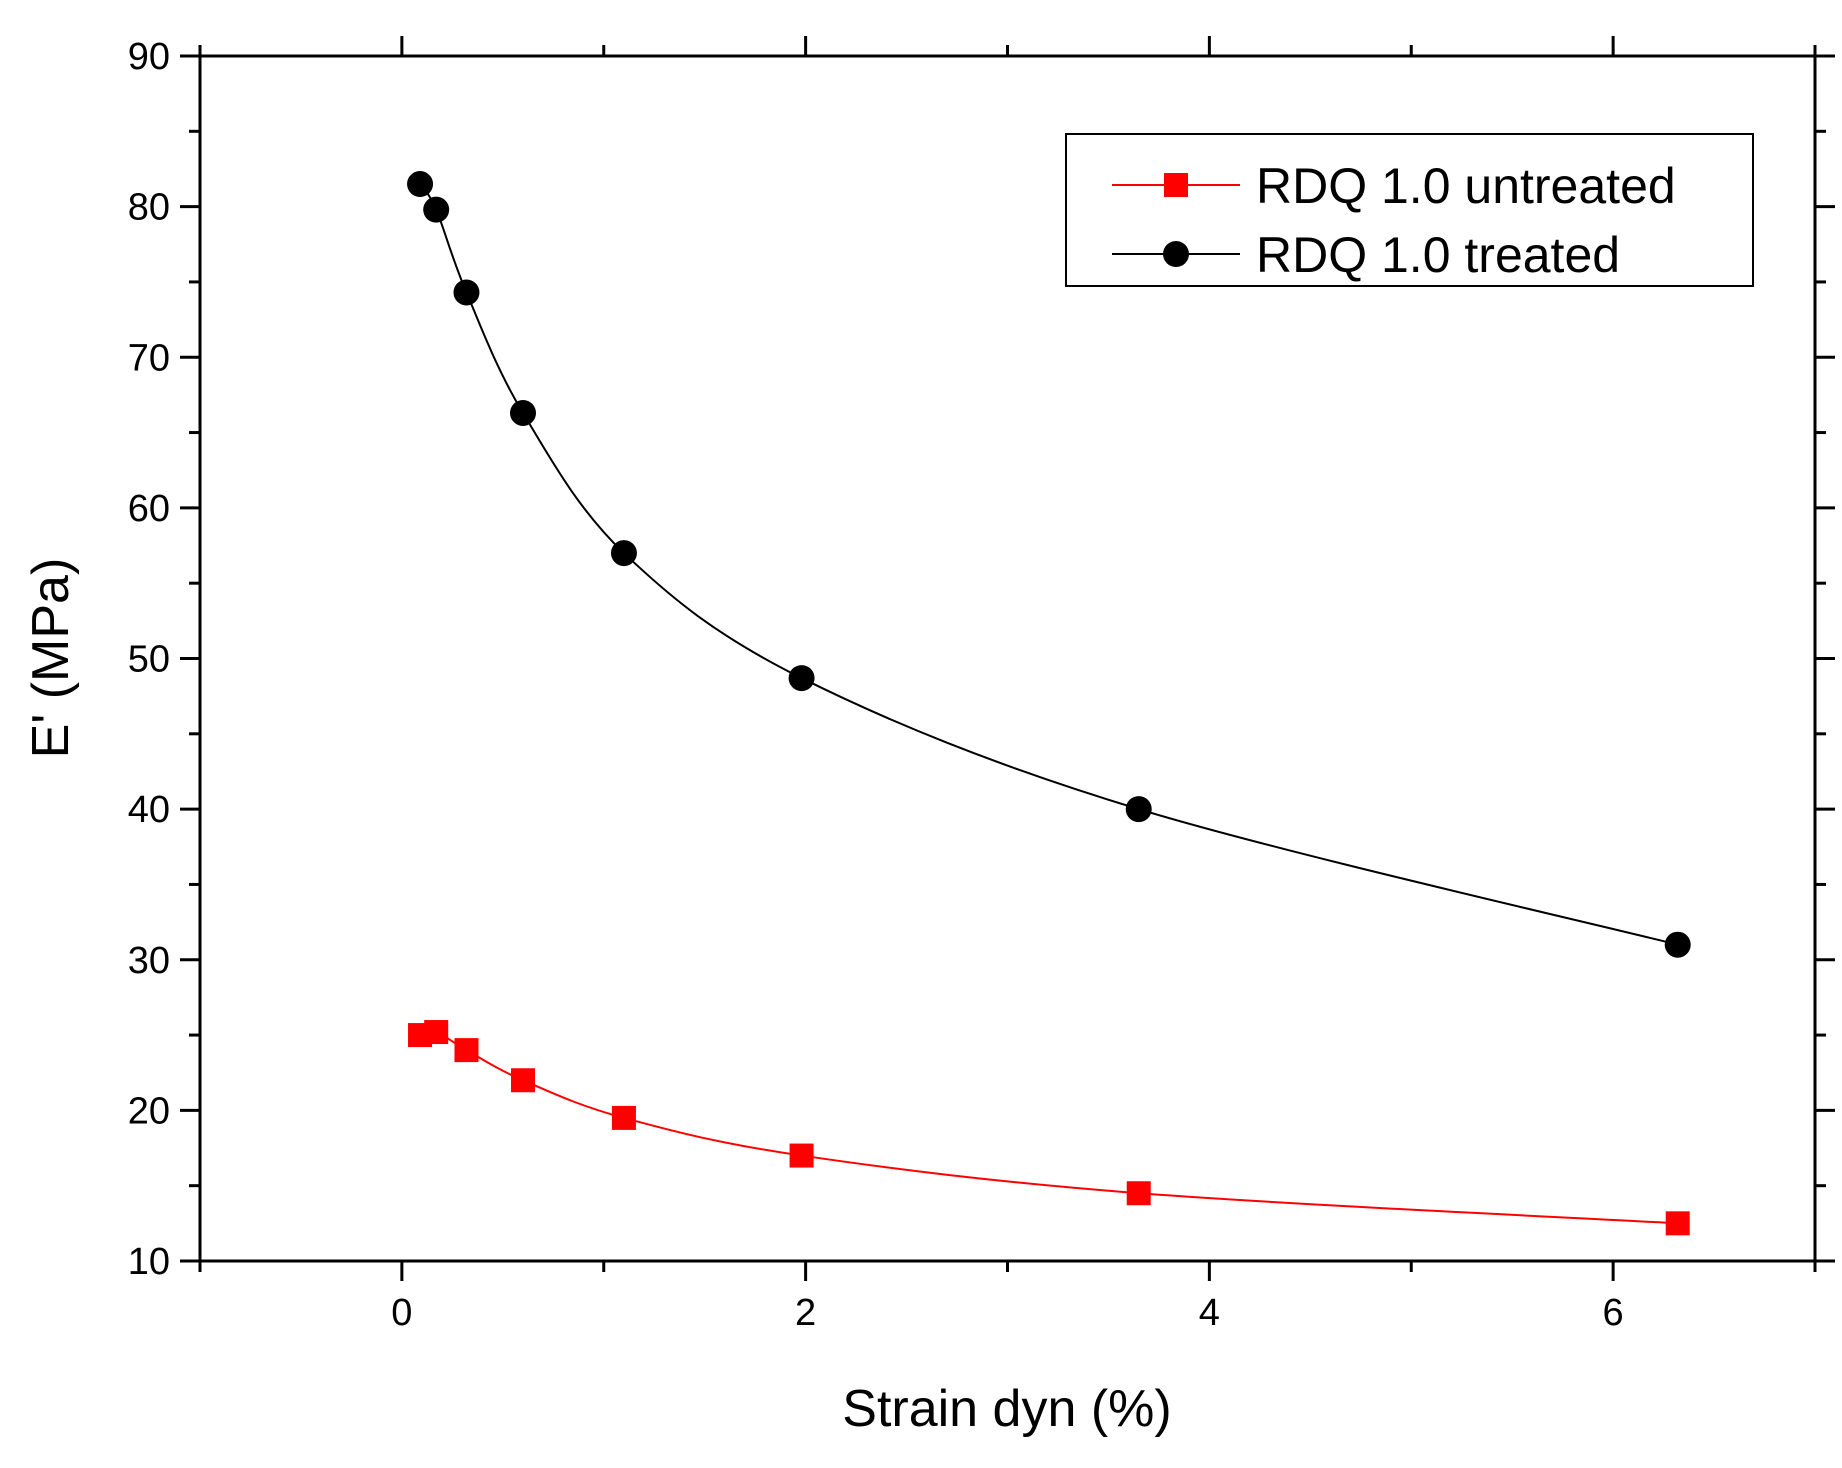 This screenshot has width=1842, height=1468. I want to click on y-tick-label: 10, so click(149, 1262).